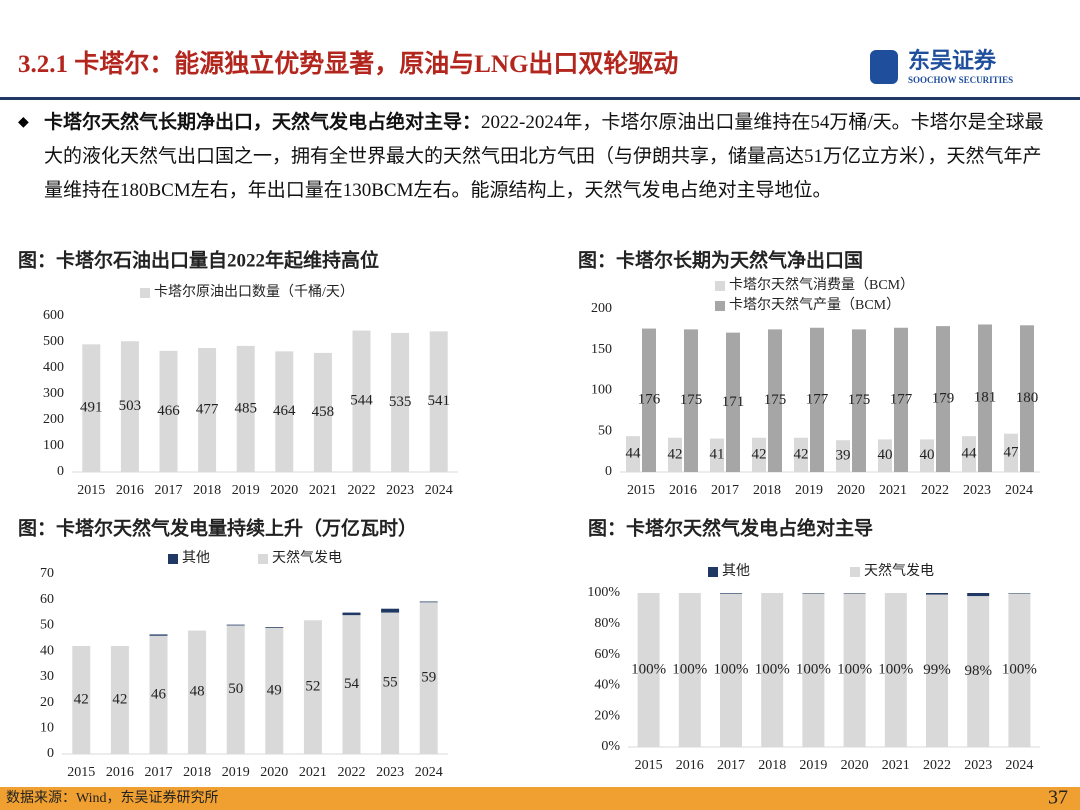 This screenshot has height=810, width=1080. What do you see at coordinates (47, 676) in the screenshot?
I see `y-tick-label: 30` at bounding box center [47, 676].